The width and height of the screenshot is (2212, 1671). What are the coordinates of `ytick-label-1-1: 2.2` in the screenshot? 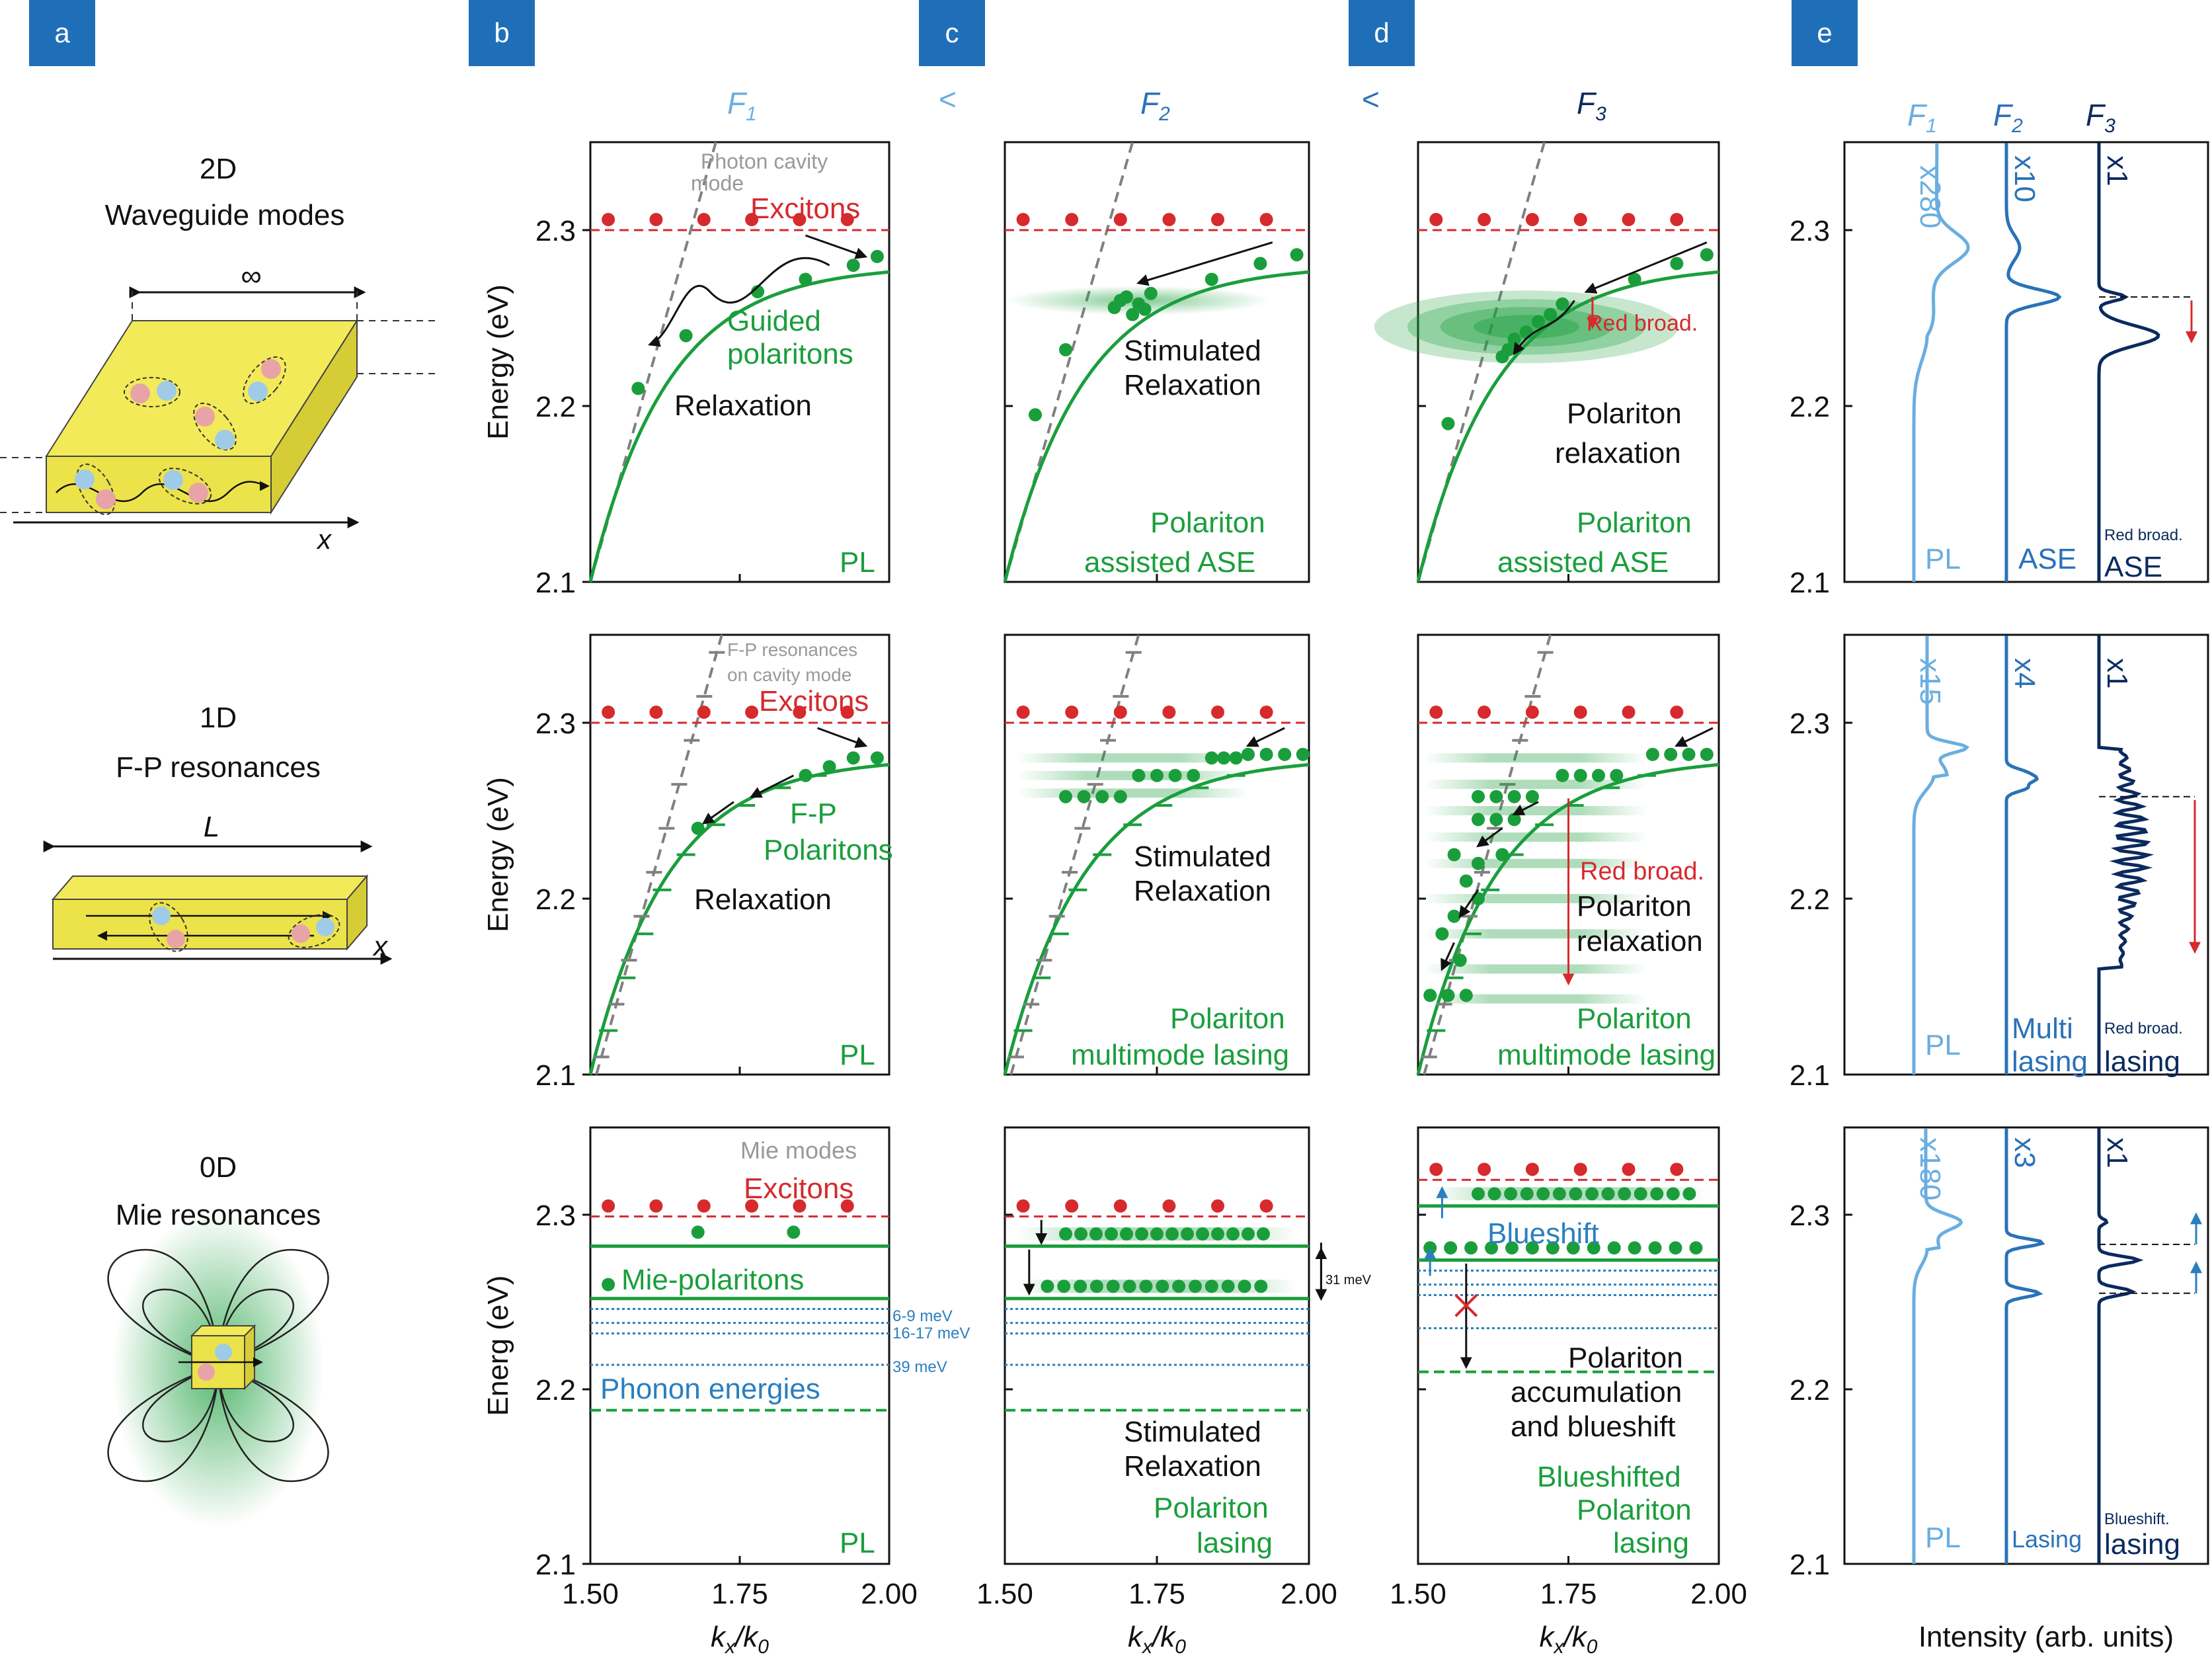 It's located at (555, 900).